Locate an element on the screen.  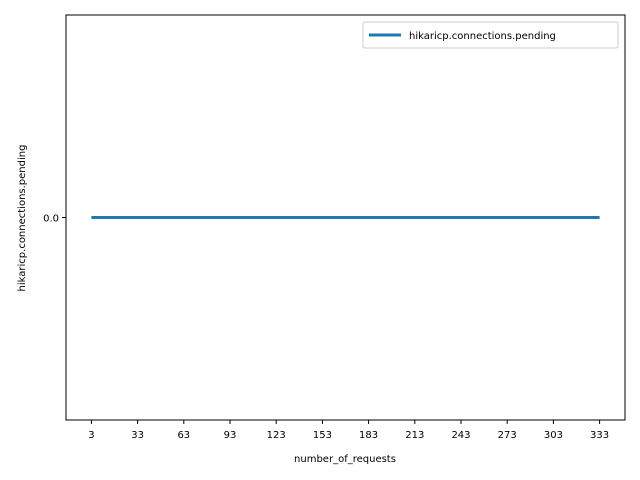
y-axis: 0.0 is located at coordinates (54, 219).